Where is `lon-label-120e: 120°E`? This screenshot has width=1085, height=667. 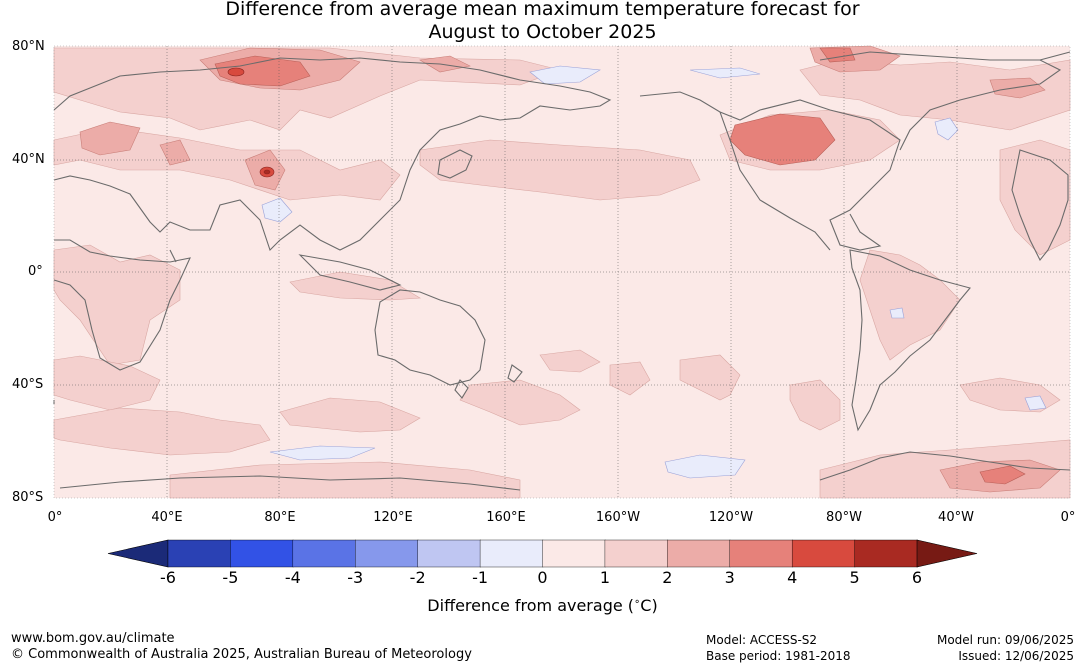
lon-label-120e: 120°E is located at coordinates (393, 517).